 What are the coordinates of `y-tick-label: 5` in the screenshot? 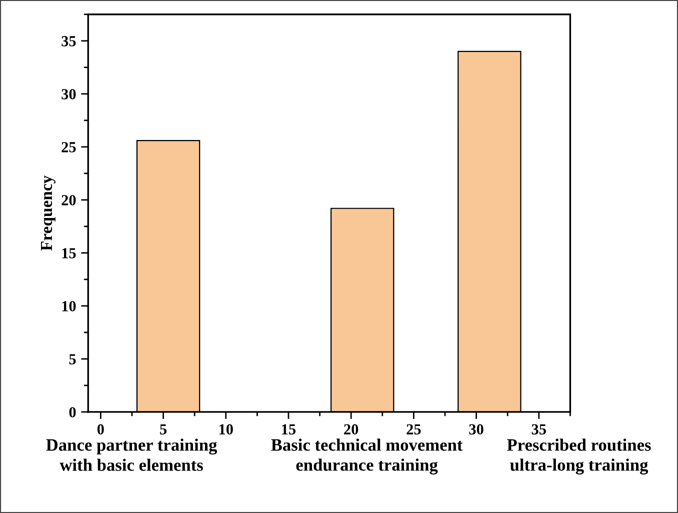 It's located at (72, 359).